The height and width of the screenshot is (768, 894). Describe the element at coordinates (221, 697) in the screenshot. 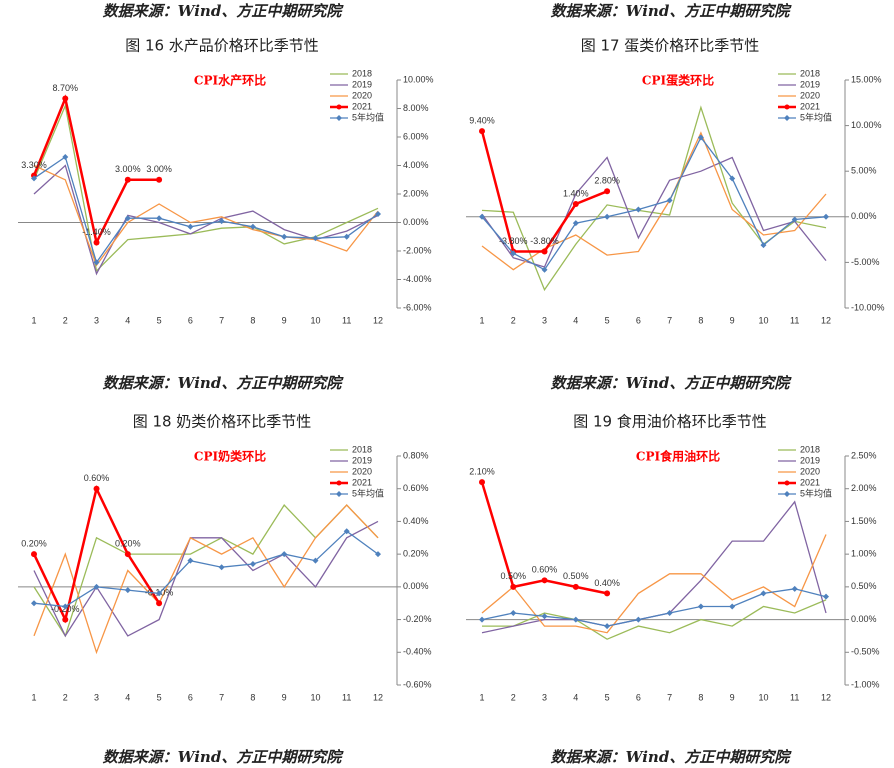

I see `x-tick-label: 7` at that location.